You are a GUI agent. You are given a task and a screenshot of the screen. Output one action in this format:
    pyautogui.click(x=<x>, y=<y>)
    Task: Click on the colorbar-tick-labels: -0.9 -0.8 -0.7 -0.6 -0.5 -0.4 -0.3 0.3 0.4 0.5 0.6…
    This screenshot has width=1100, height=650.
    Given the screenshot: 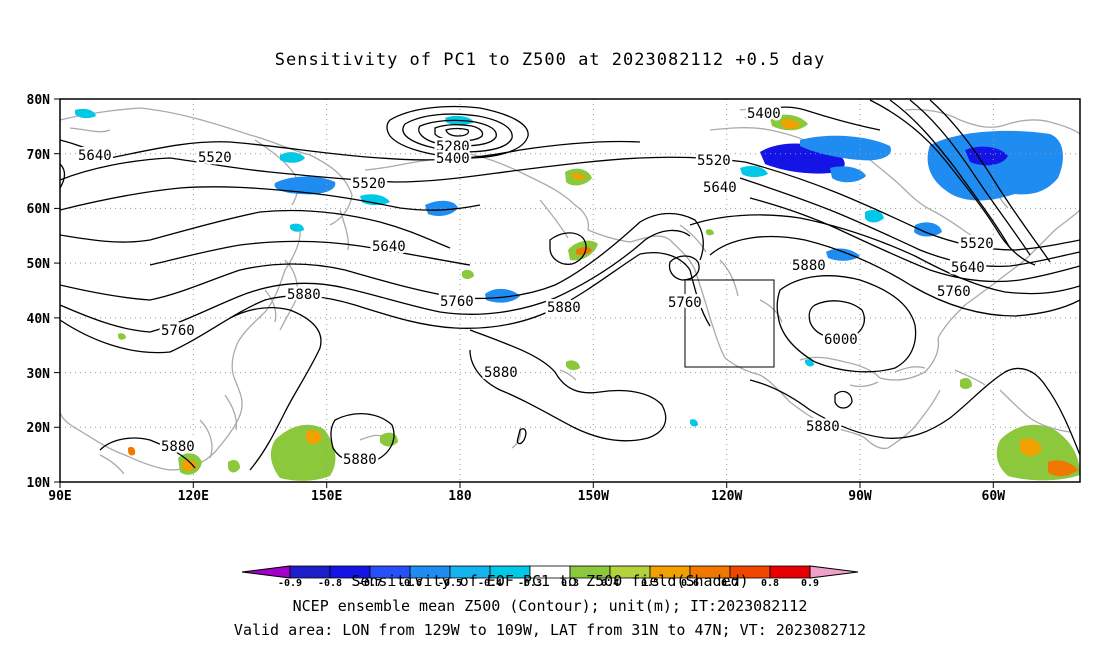 What is the action you would take?
    pyautogui.click(x=548, y=583)
    